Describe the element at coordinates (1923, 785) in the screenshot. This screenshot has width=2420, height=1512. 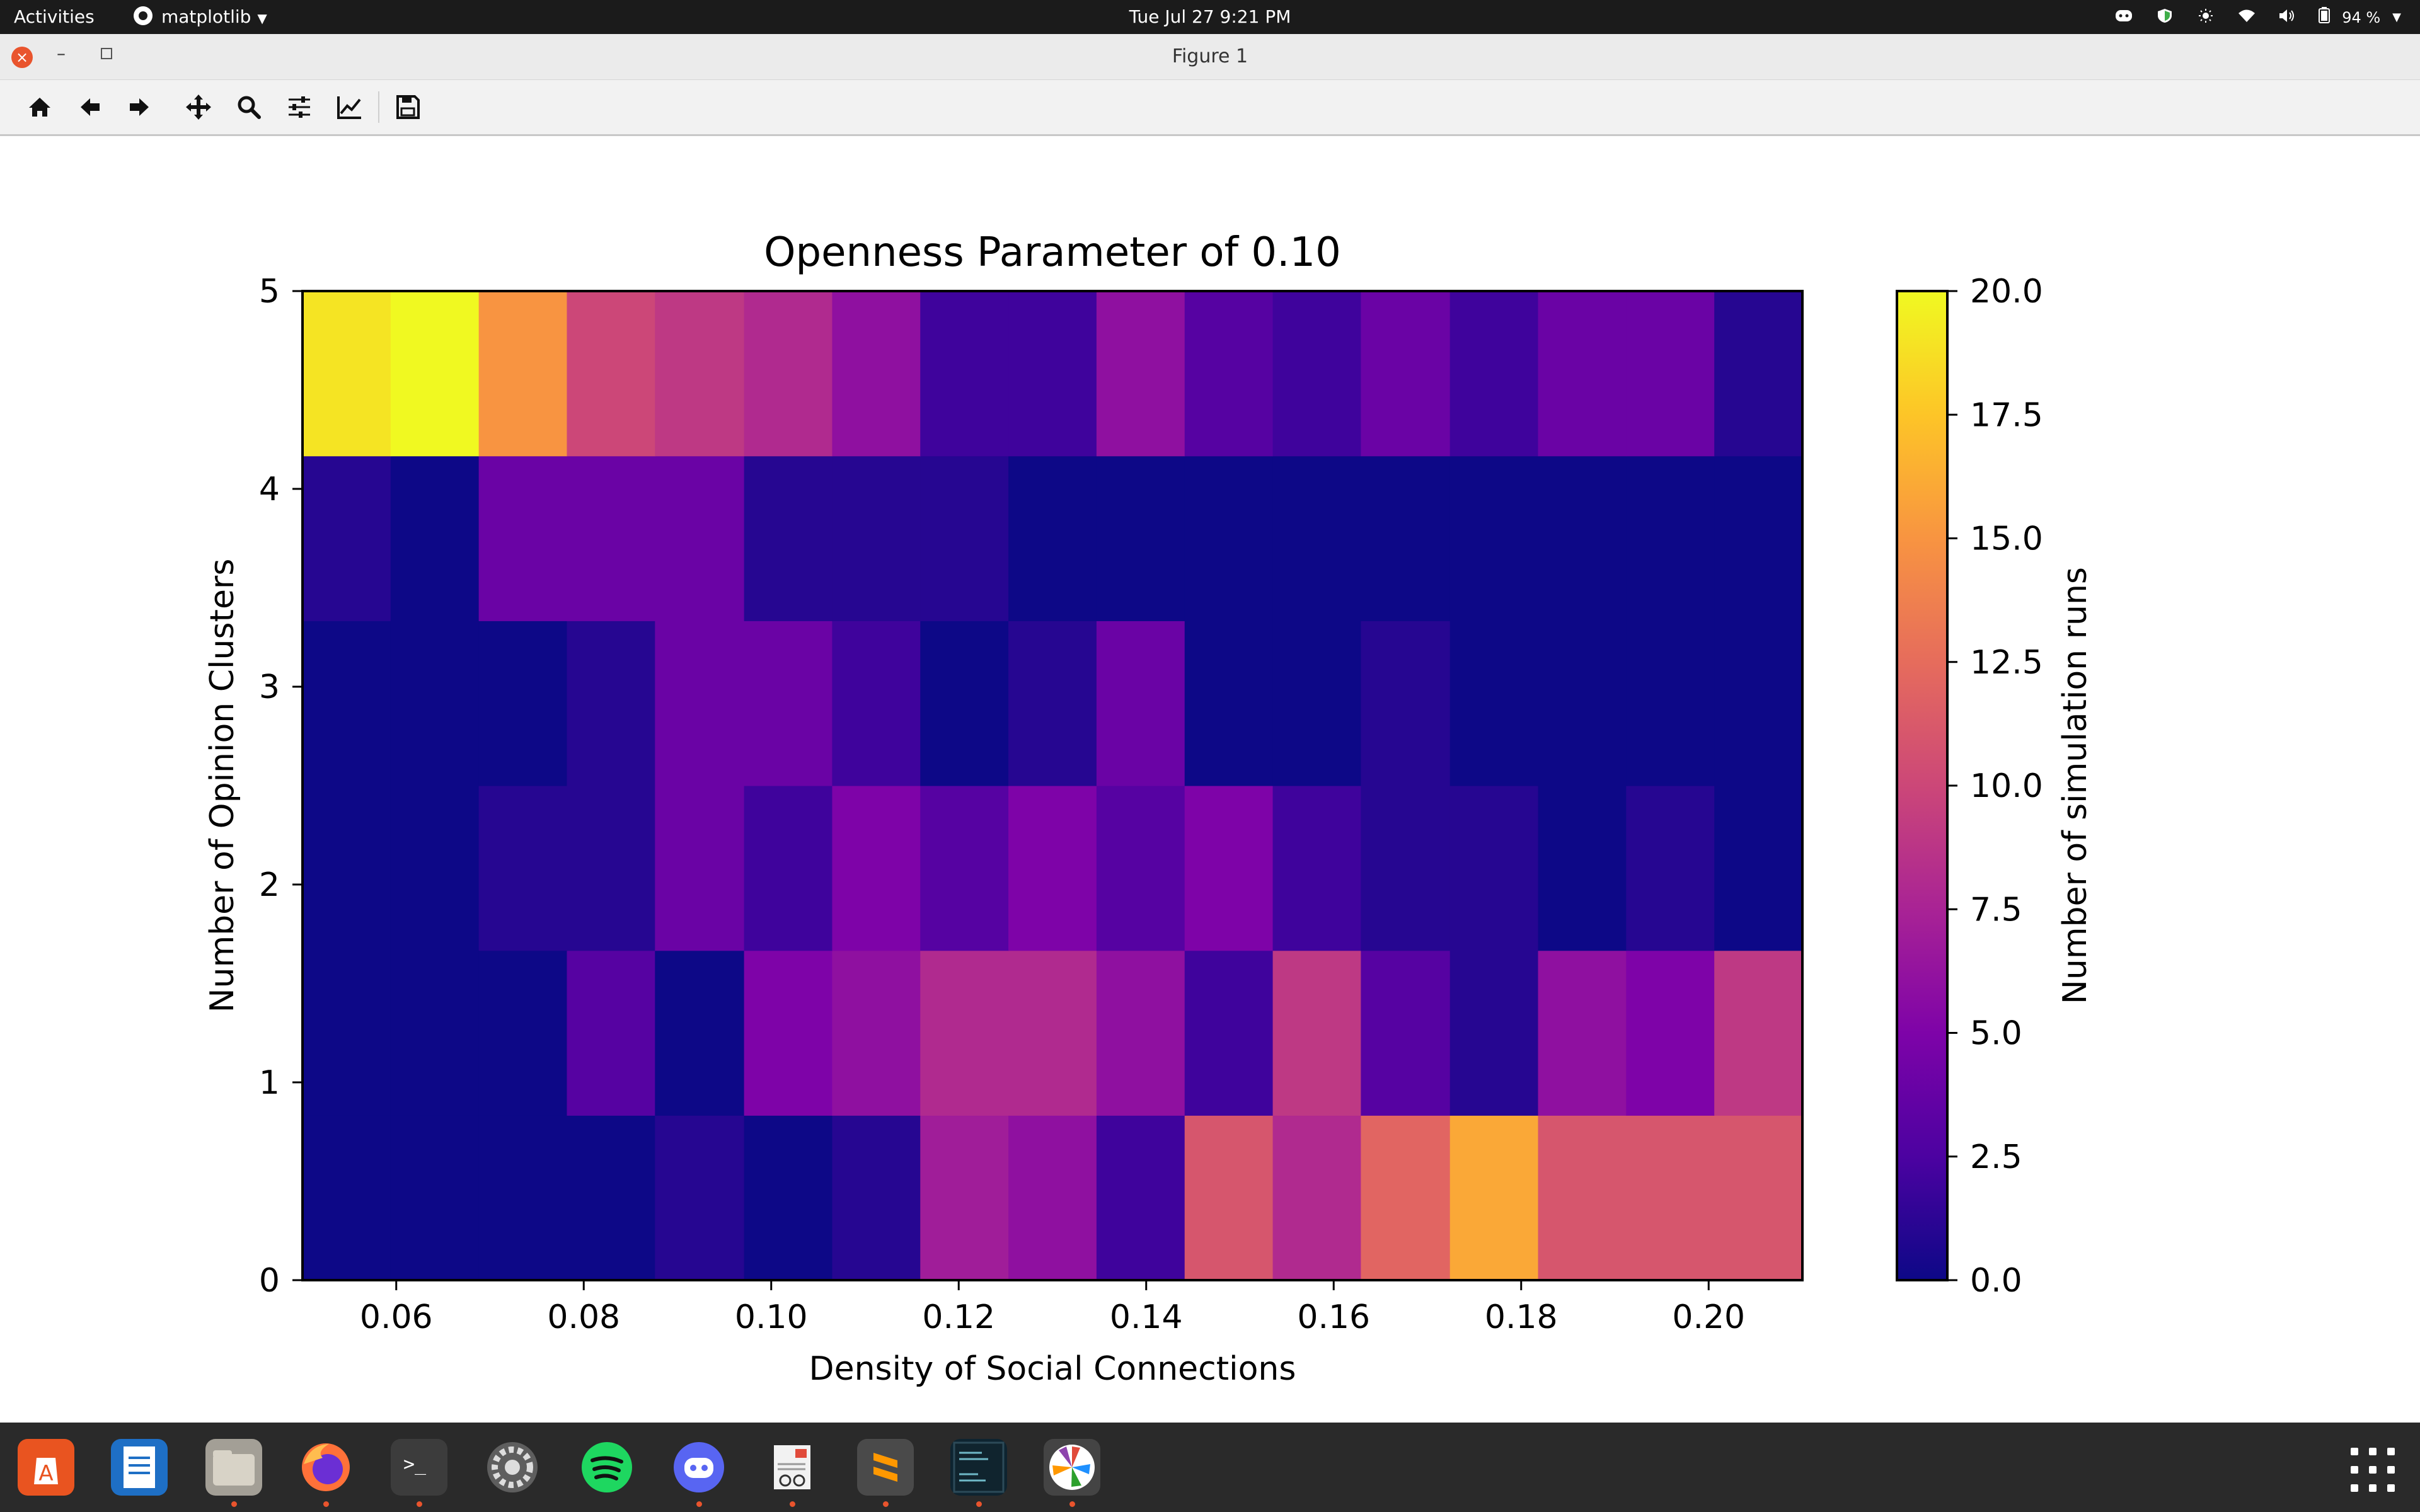
I see `colorbar` at that location.